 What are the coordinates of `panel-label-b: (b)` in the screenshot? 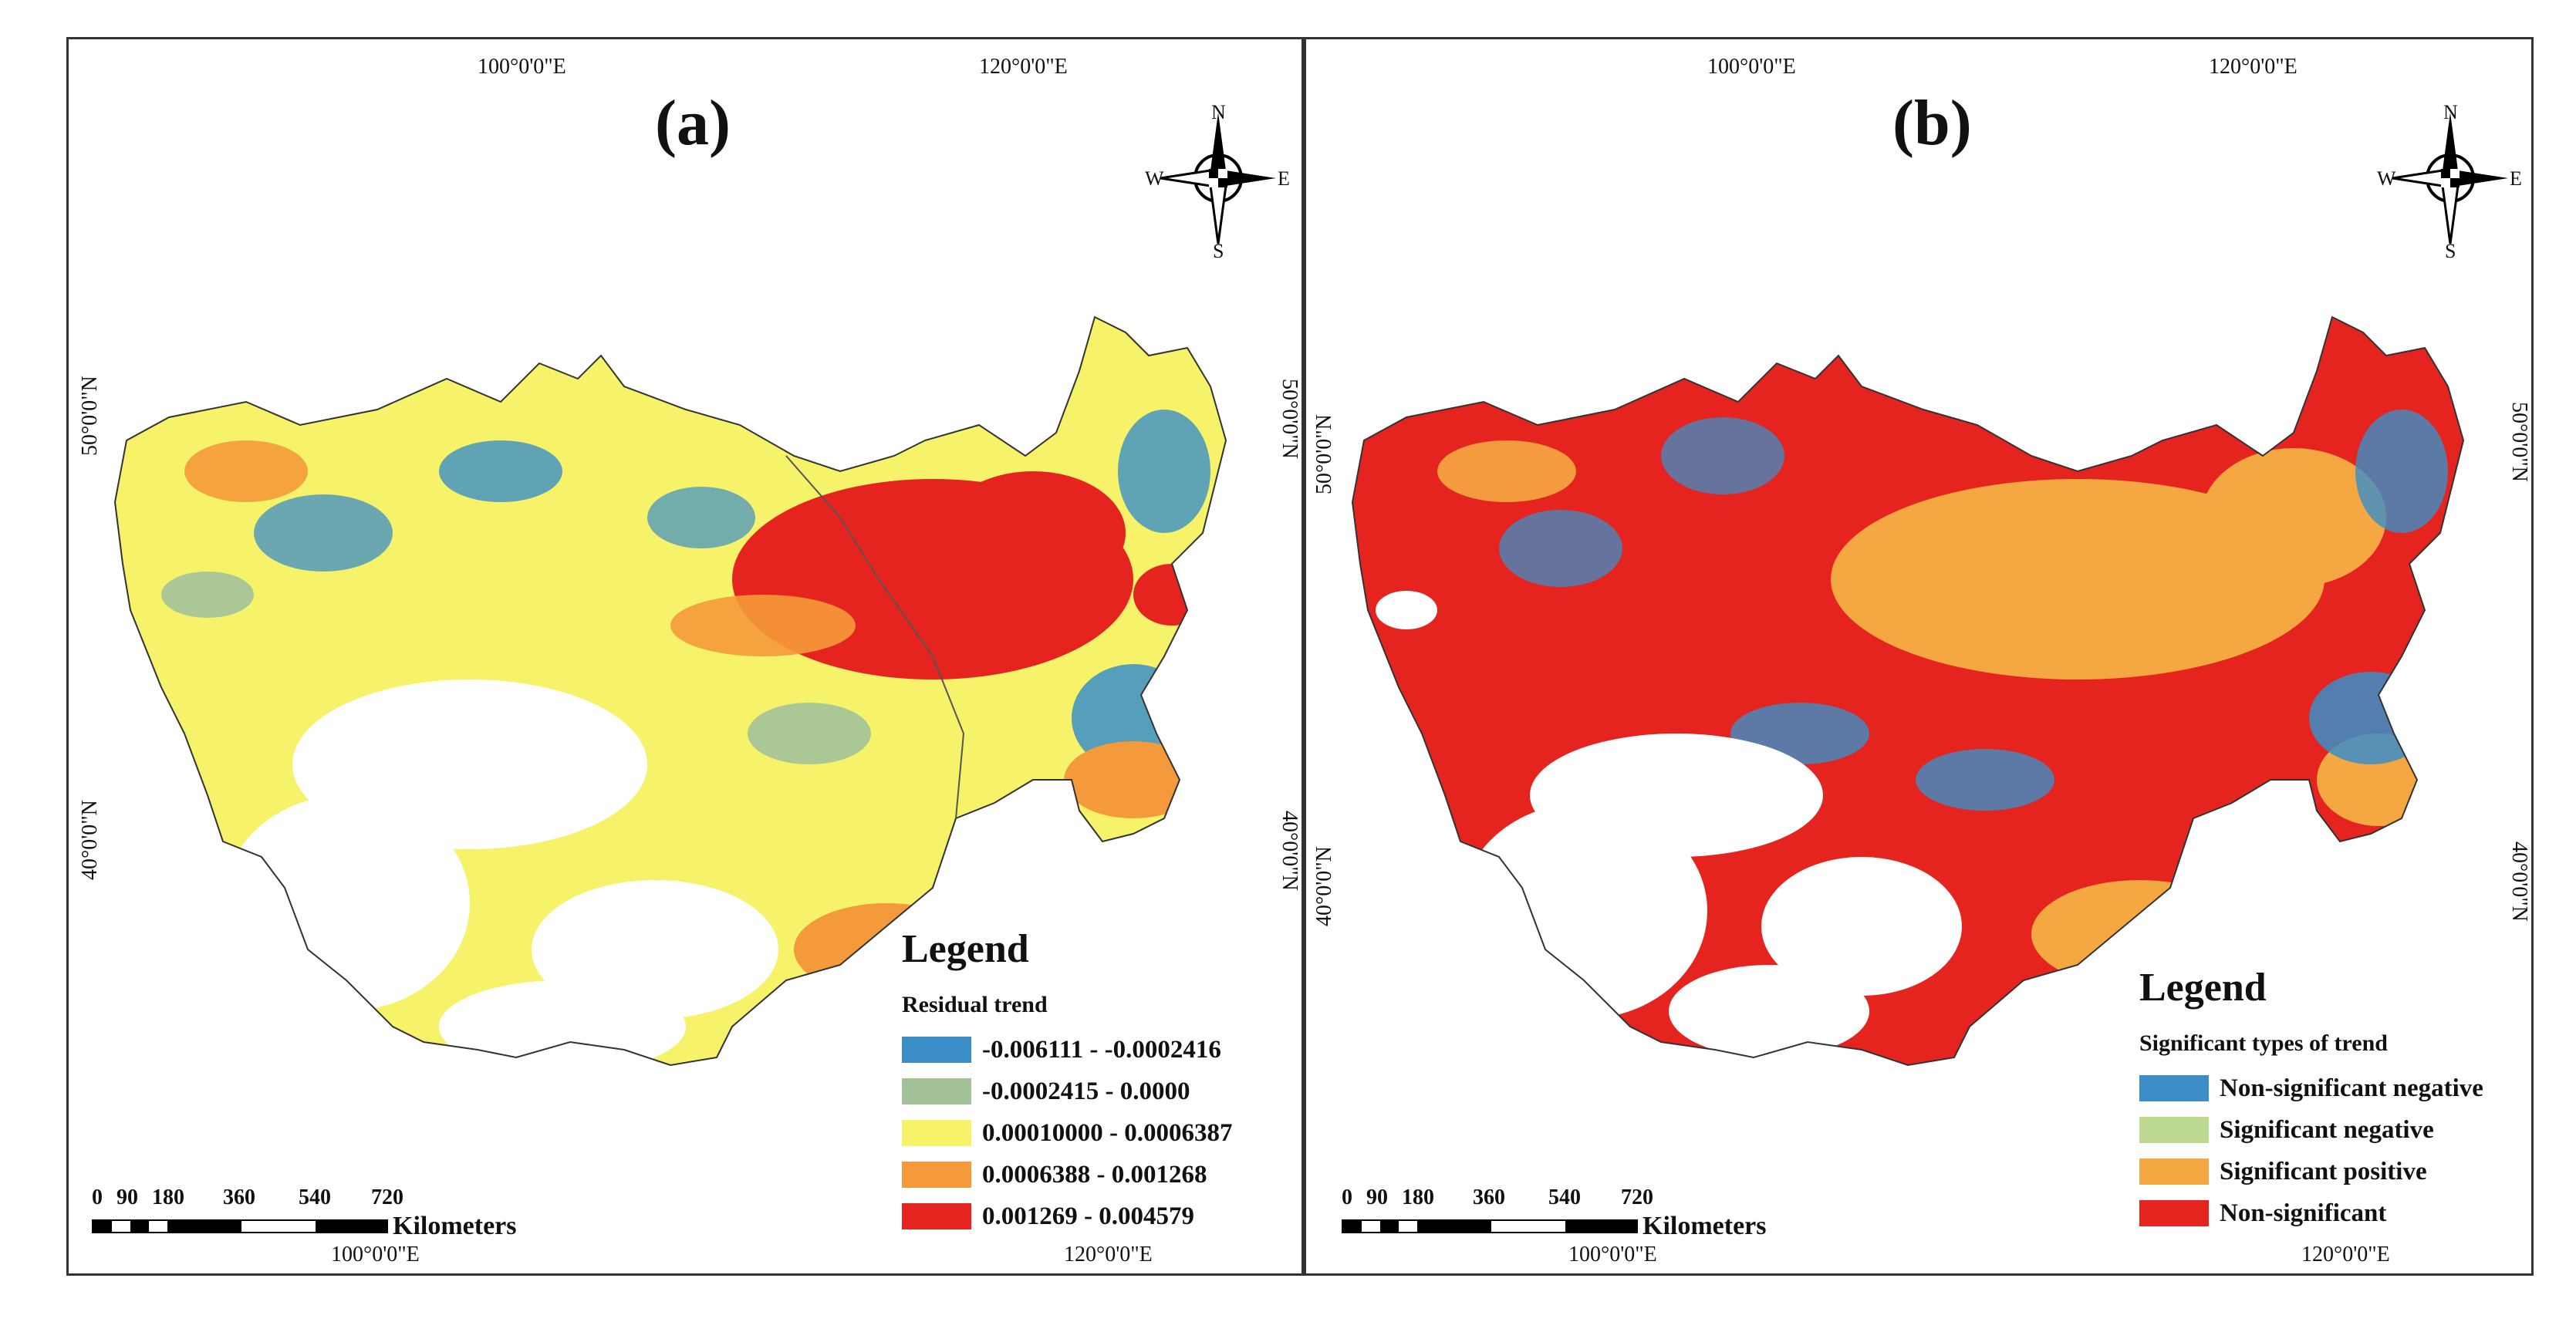 It's located at (1932, 123).